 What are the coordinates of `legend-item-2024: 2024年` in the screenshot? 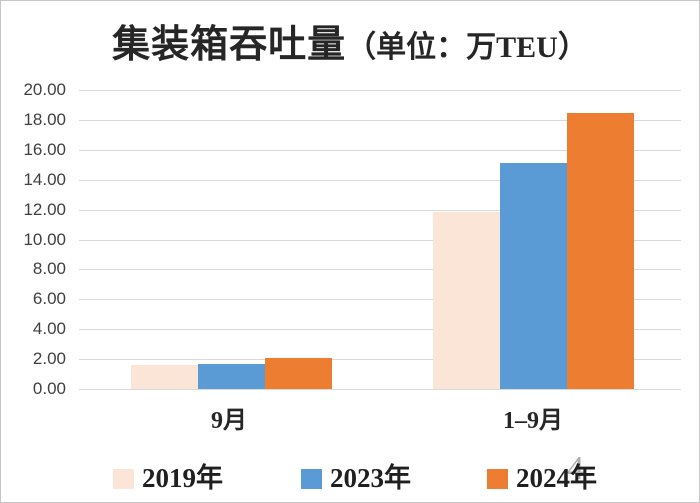 It's located at (542, 478).